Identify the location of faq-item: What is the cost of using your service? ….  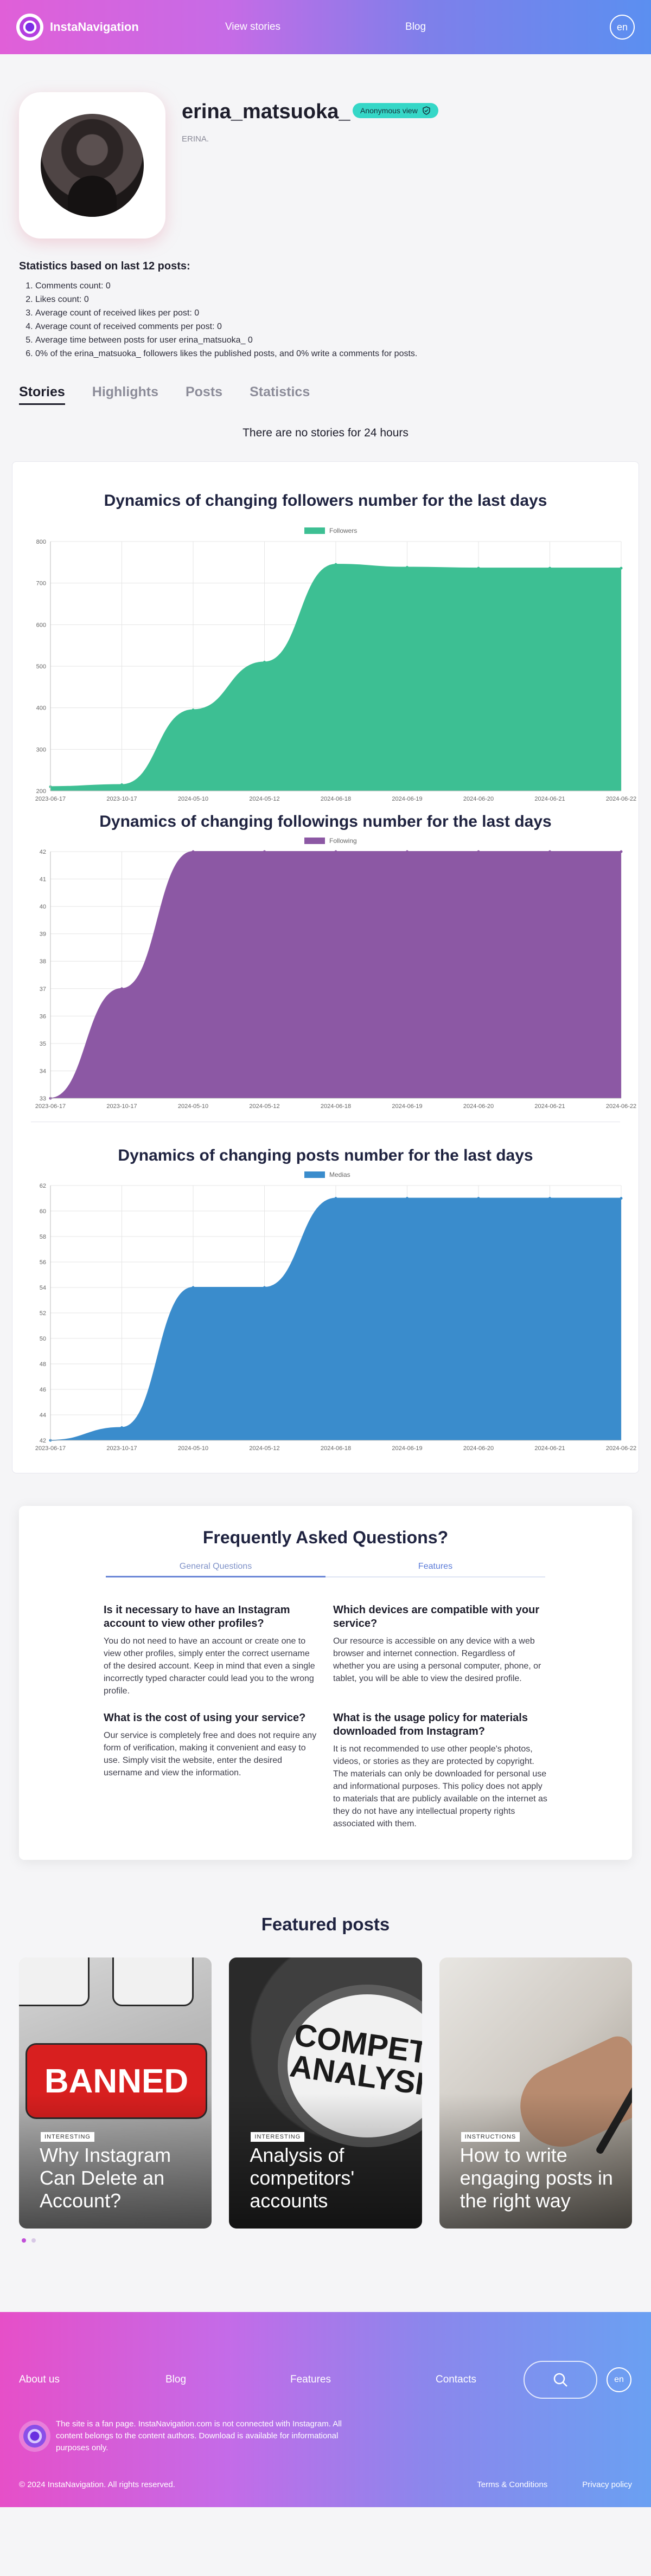
(211, 1770).